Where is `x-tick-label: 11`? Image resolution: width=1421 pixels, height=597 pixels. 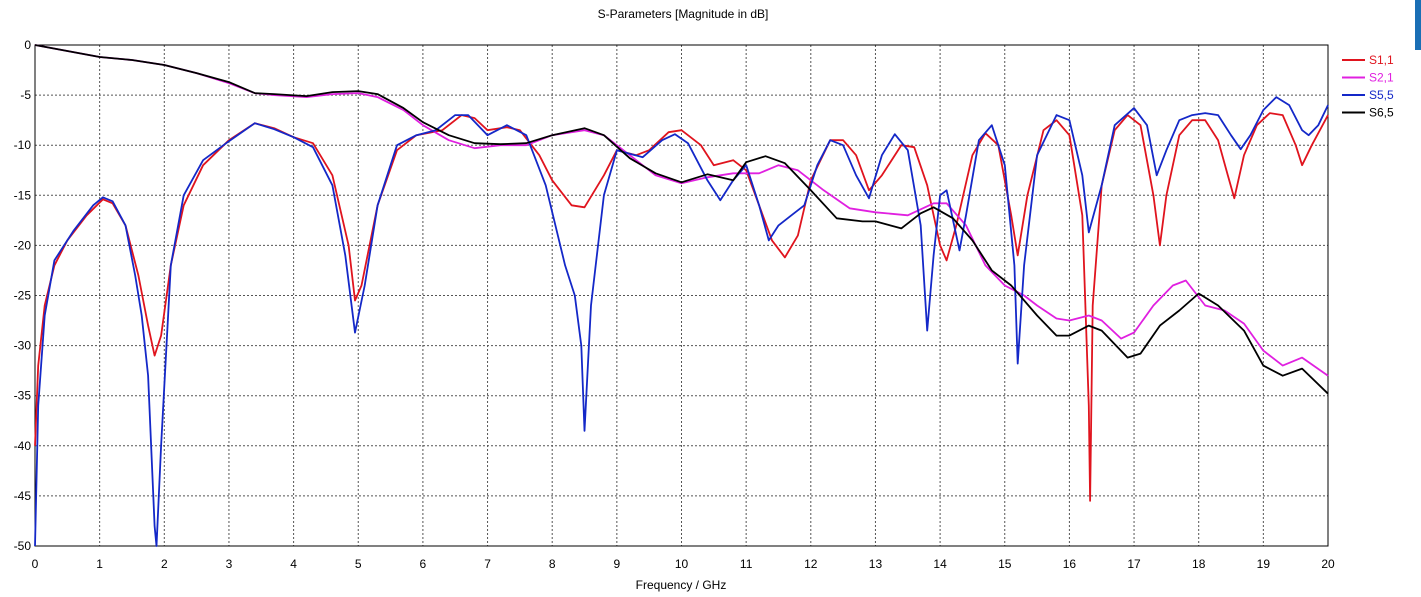
x-tick-label: 11 is located at coordinates (746, 564).